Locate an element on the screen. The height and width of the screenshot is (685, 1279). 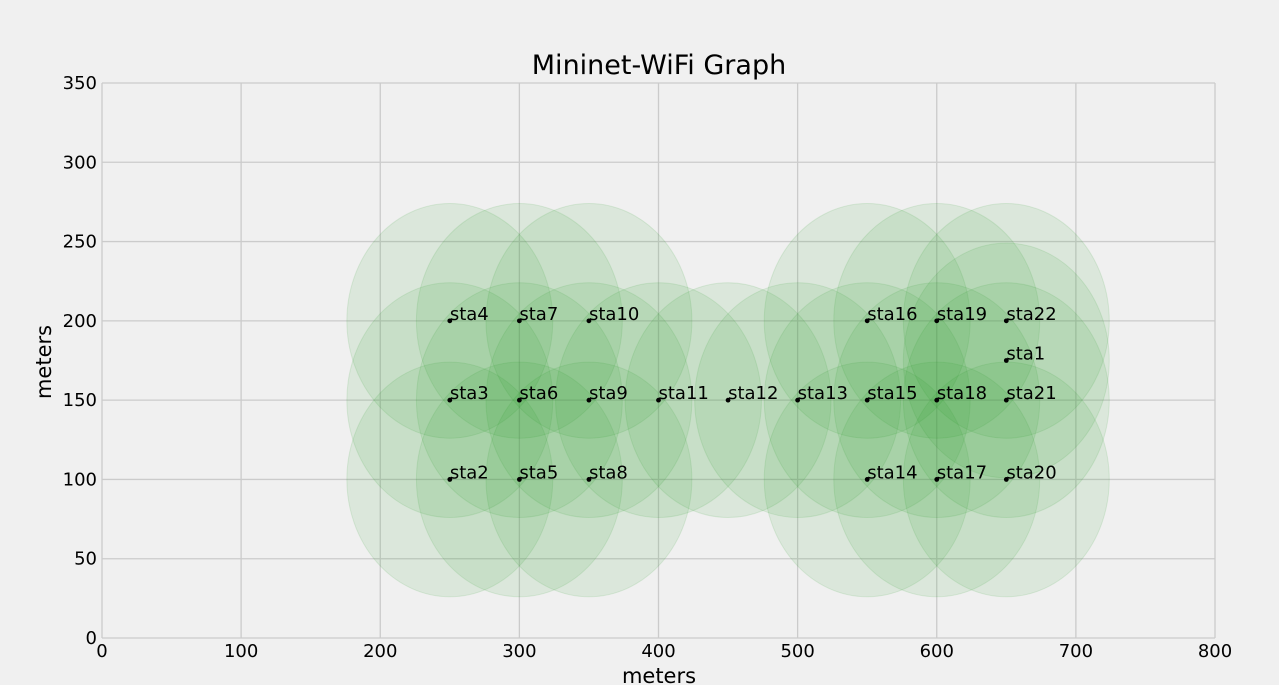
station-label-sta5: sta5 is located at coordinates (538, 472).